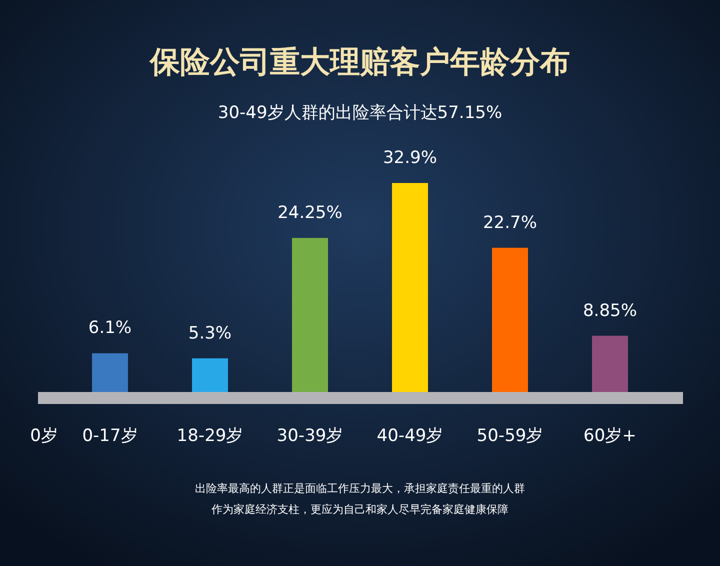 The height and width of the screenshot is (566, 720). What do you see at coordinates (610, 310) in the screenshot?
I see `data-label: 8.85%` at bounding box center [610, 310].